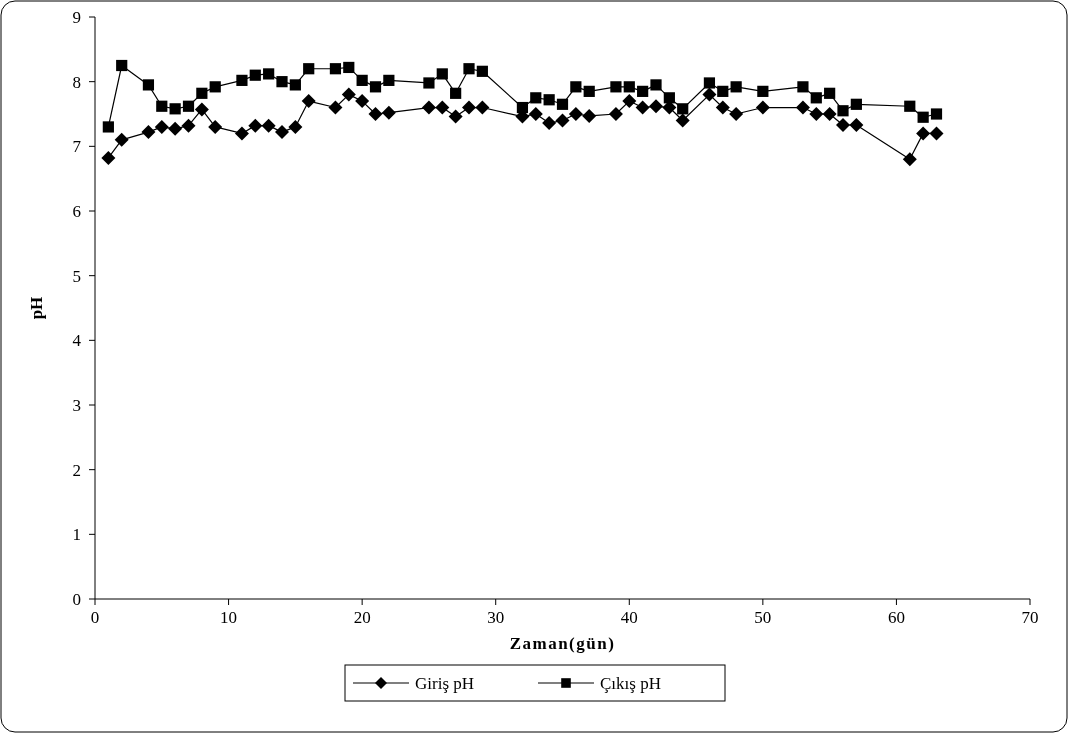  Describe the element at coordinates (630, 683) in the screenshot. I see `legend-label: Çıkış pH` at that location.